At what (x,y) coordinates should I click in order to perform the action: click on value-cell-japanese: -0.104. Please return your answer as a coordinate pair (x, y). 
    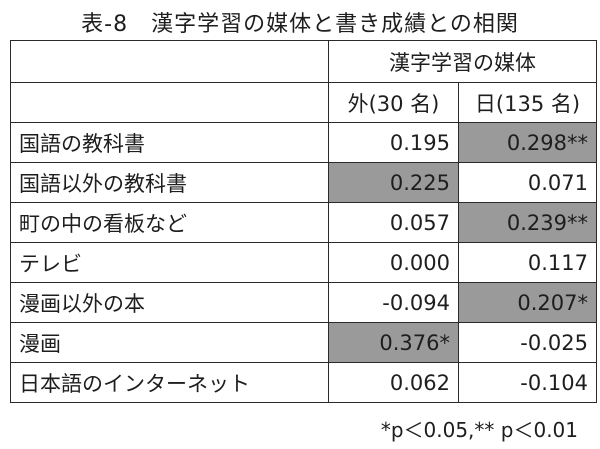
    Looking at the image, I should click on (527, 382).